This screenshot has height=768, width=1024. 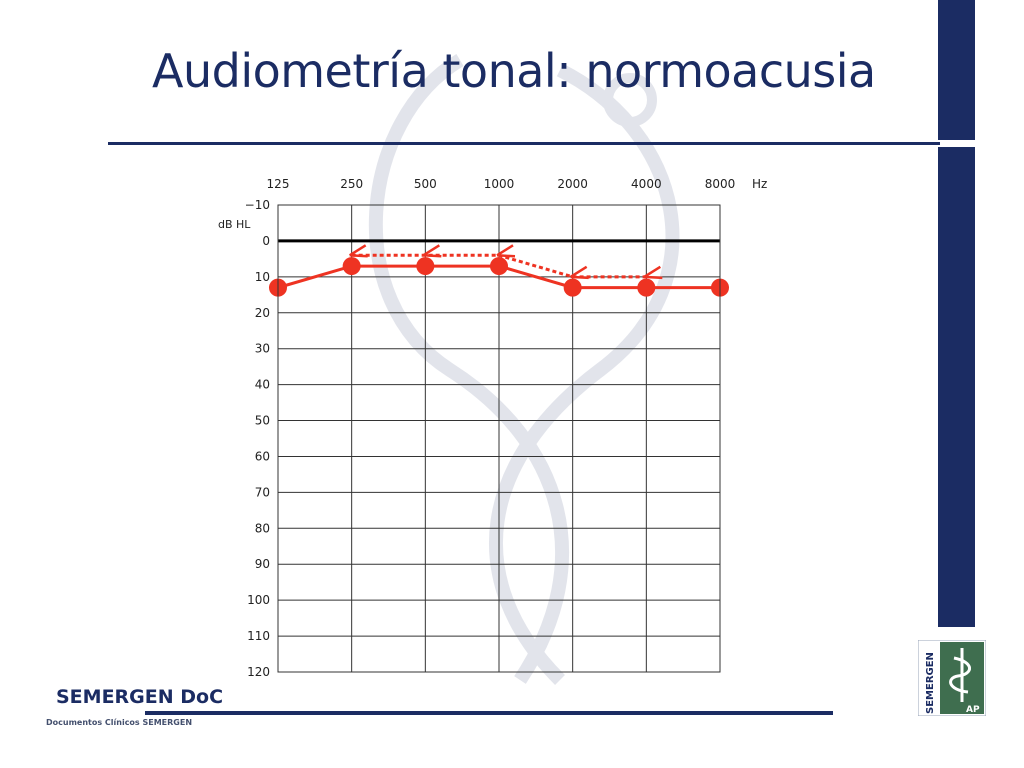 What do you see at coordinates (257, 205) in the screenshot?
I see `y-tick-label: −10` at bounding box center [257, 205].